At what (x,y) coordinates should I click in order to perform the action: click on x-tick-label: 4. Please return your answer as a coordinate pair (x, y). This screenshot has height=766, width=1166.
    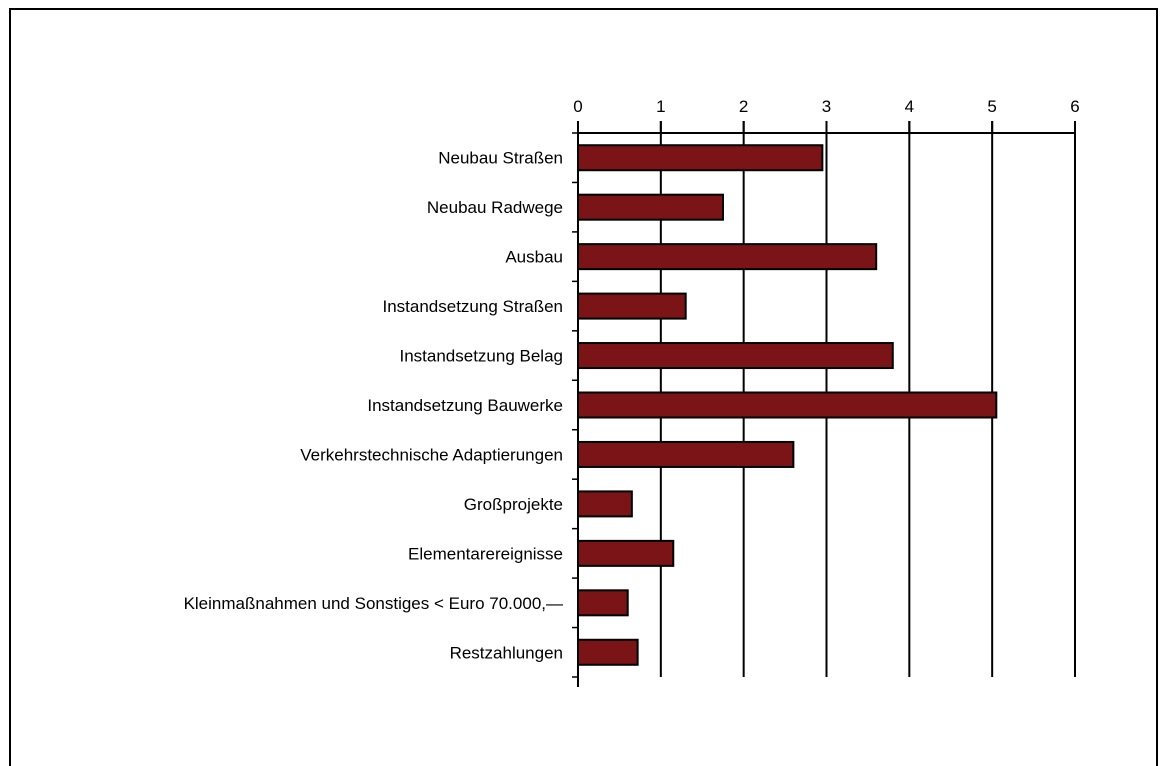
    Looking at the image, I should click on (909, 106).